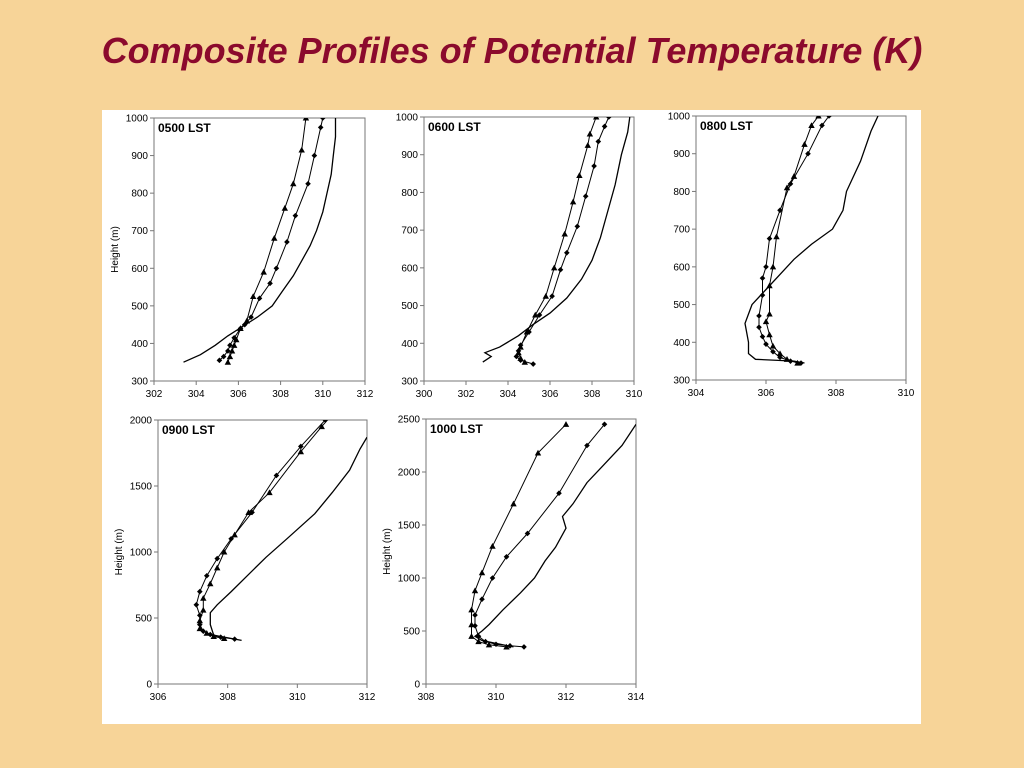 The image size is (1024, 768). I want to click on plot-frame, so click(259, 249).